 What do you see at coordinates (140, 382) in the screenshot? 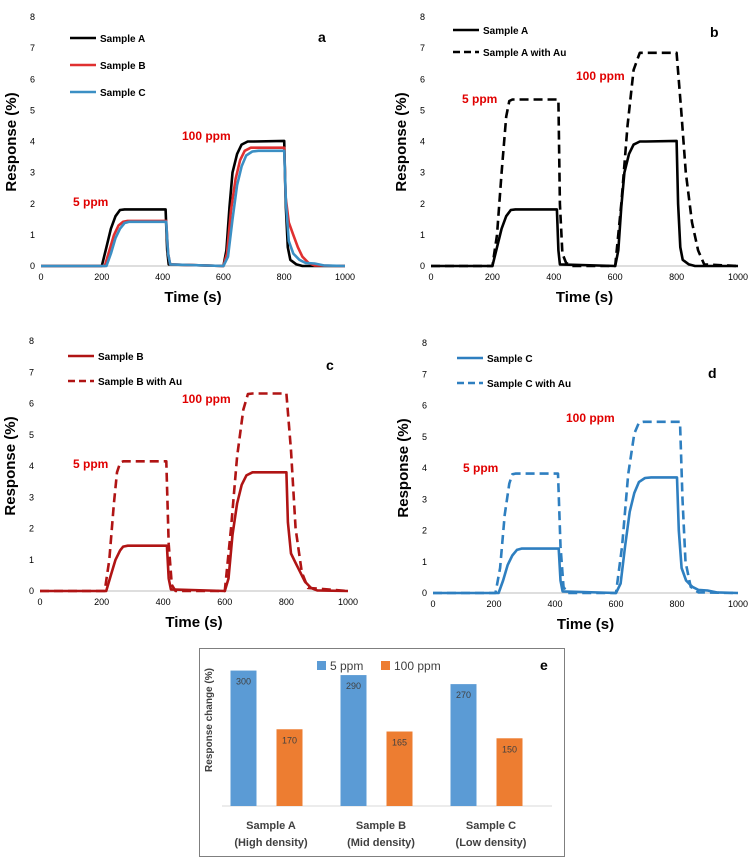
I see `legend-label: Sample B with Au` at bounding box center [140, 382].